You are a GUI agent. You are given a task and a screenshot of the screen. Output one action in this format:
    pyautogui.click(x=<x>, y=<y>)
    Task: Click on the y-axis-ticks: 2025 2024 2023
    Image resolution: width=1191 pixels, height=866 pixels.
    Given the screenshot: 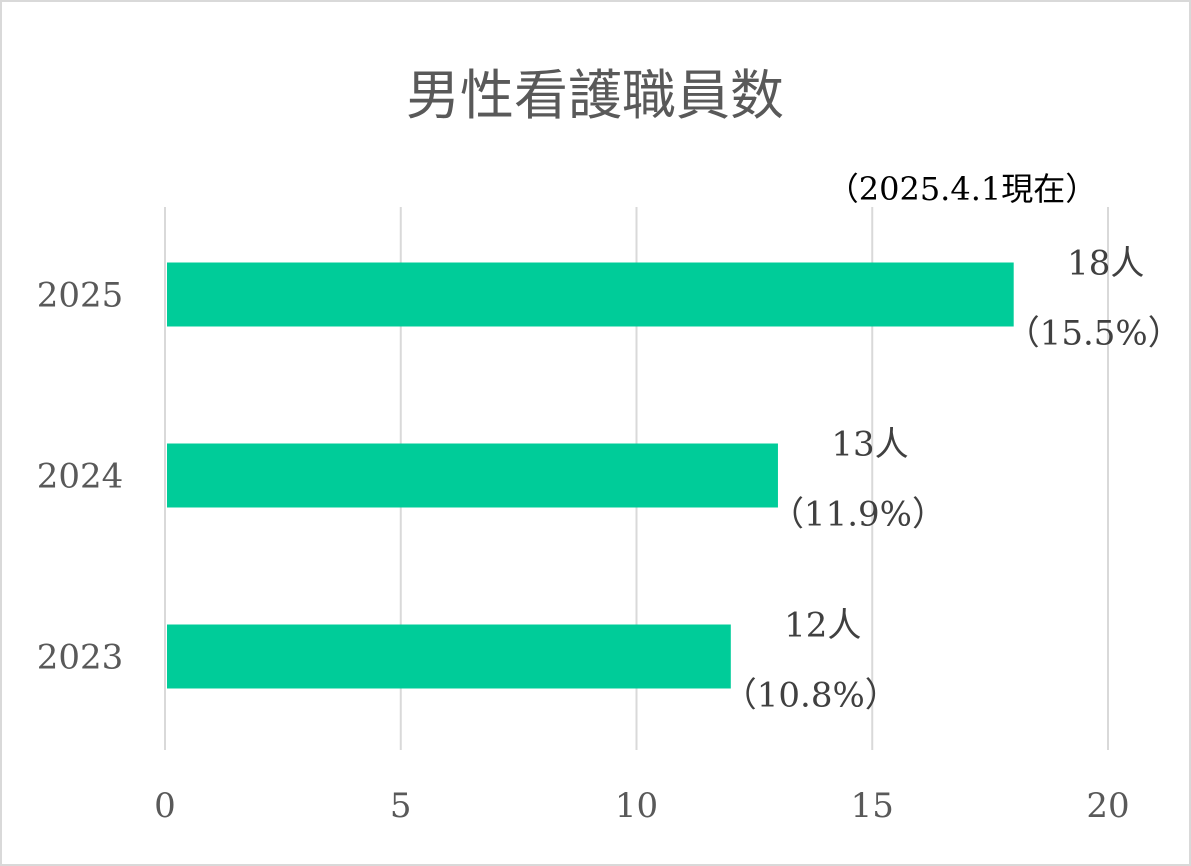 What is the action you would take?
    pyautogui.click(x=80, y=477)
    